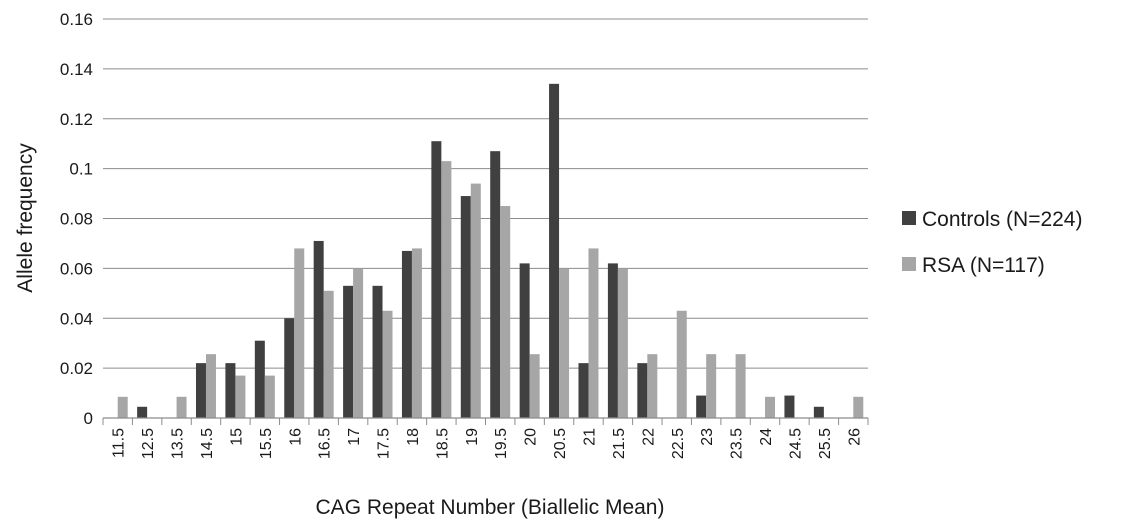 This screenshot has height=524, width=1130. I want to click on legend-swatch-controls, so click(909, 218).